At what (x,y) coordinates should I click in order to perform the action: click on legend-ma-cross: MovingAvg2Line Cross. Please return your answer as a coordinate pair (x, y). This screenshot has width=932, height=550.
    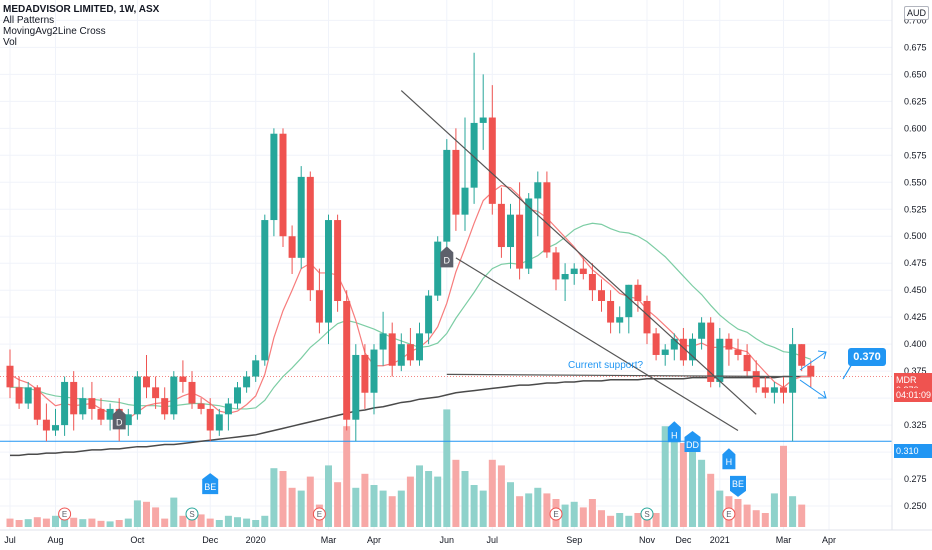
    Looking at the image, I should click on (54, 31).